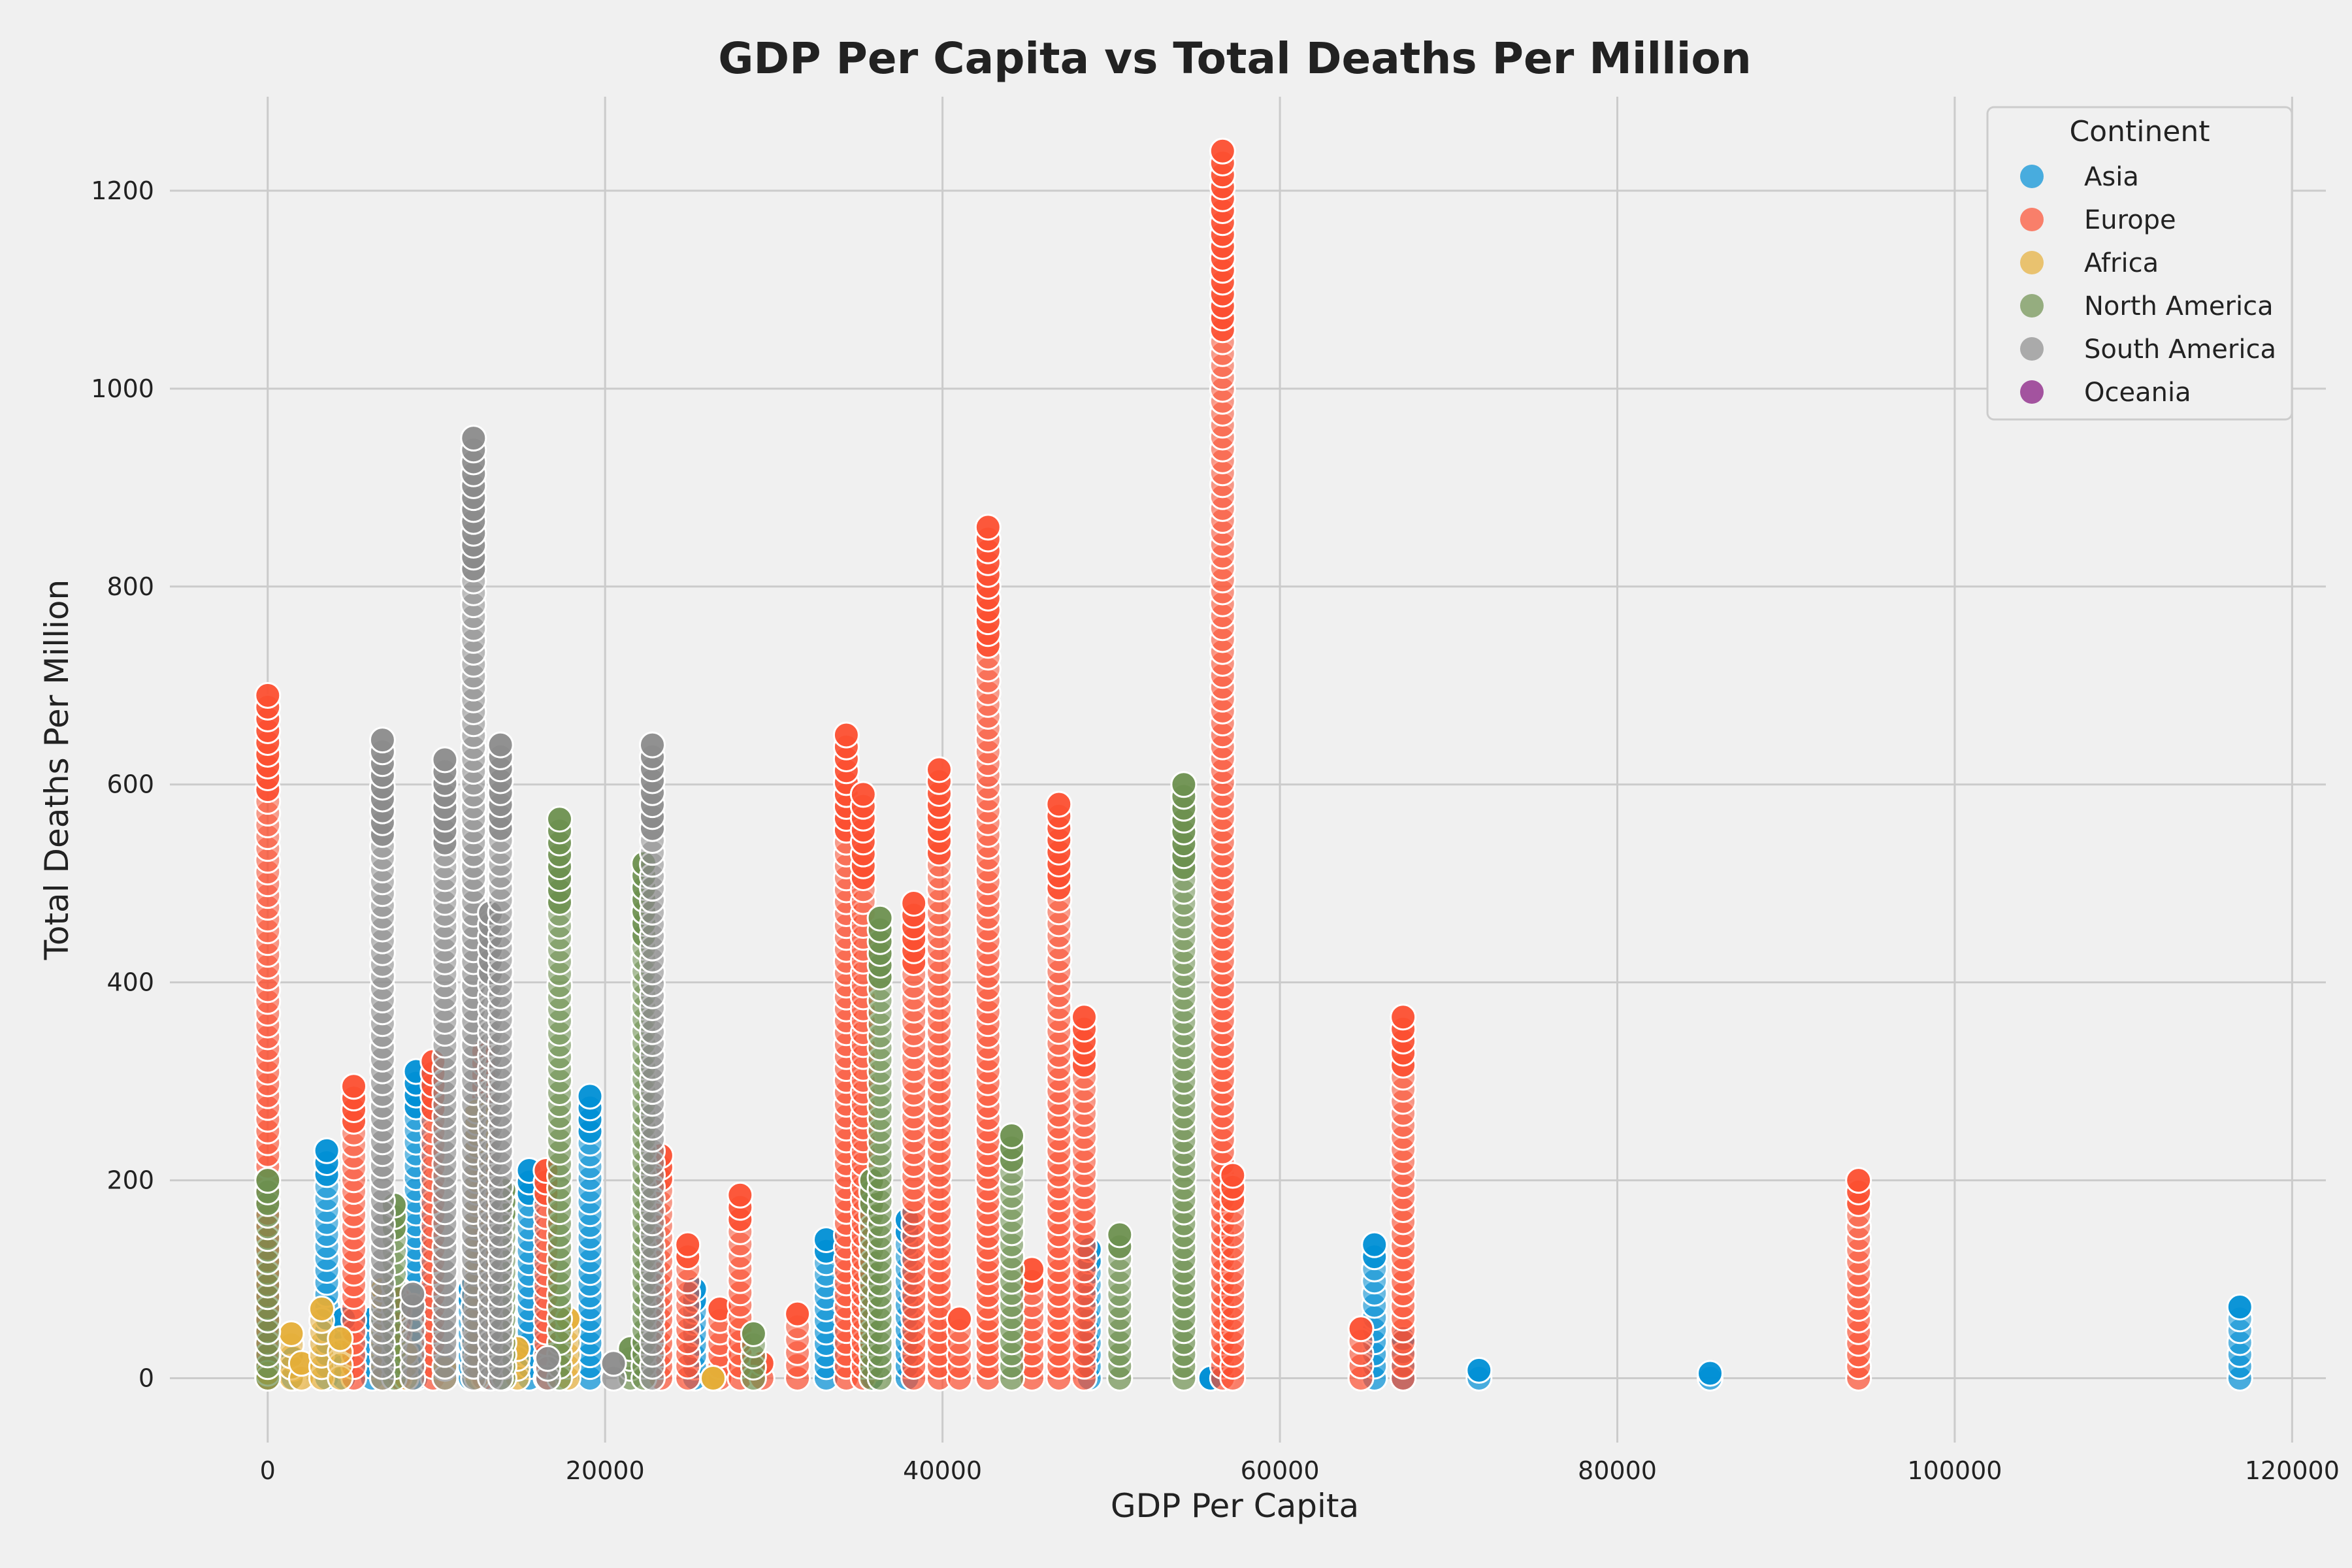 The height and width of the screenshot is (1568, 2352). Describe the element at coordinates (2111, 177) in the screenshot. I see `legend-label: Asia` at that location.